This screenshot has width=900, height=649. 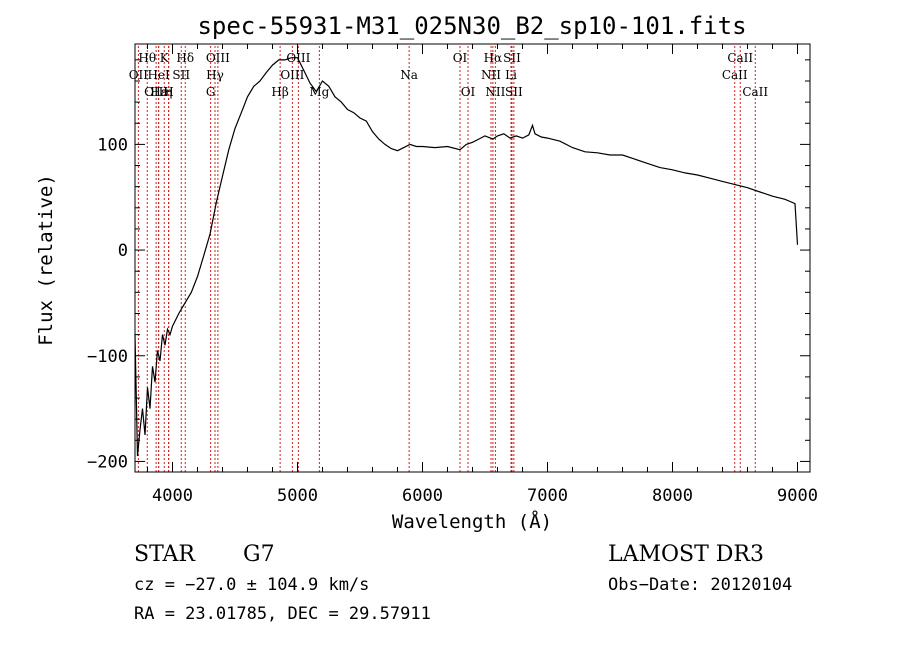 What do you see at coordinates (282, 614) in the screenshot?
I see `coordinates: RA = 23.01785, DEC = 29.57911` at bounding box center [282, 614].